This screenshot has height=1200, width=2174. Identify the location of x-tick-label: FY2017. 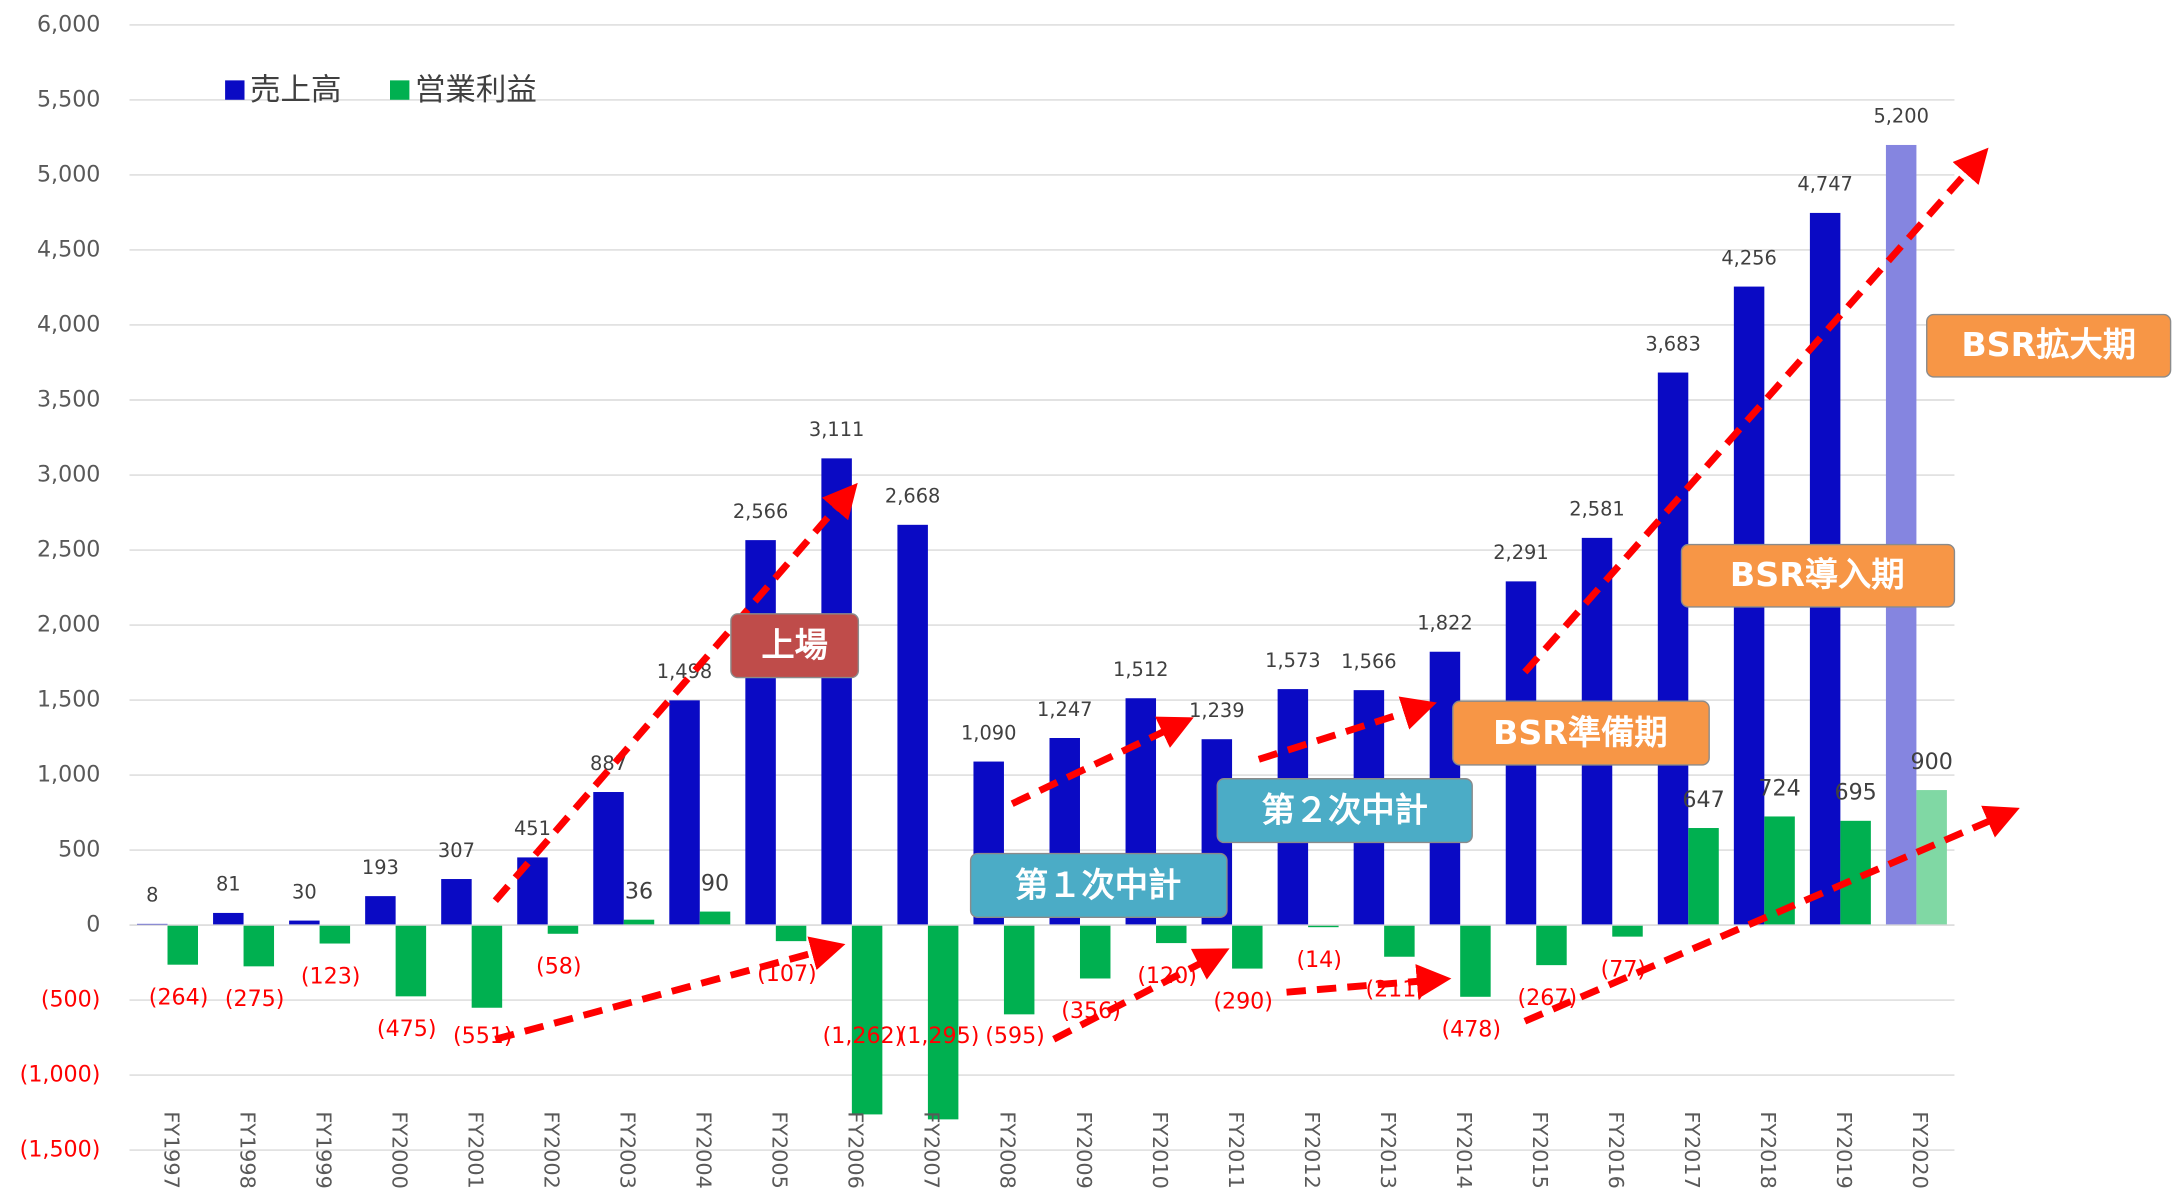
(1692, 1149).